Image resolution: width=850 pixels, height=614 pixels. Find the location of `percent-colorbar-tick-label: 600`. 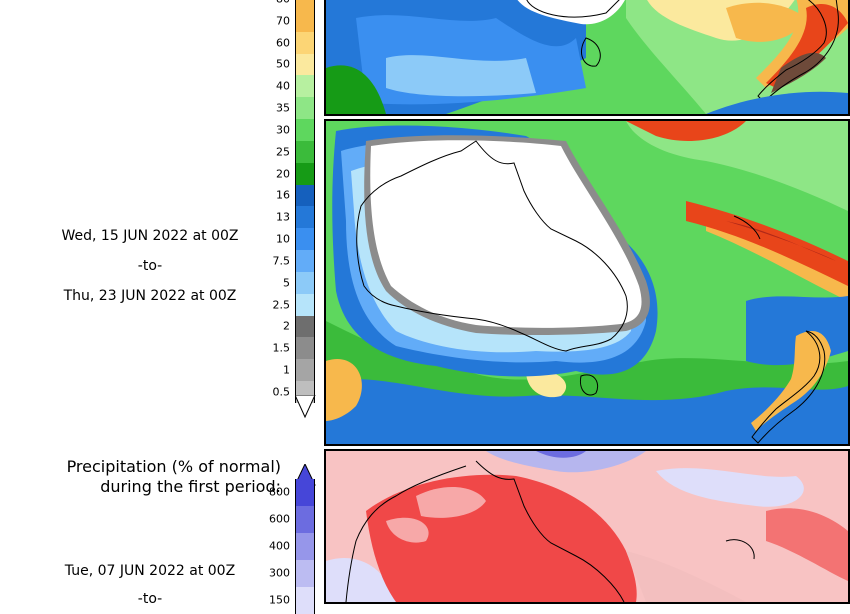

percent-colorbar-tick-label: 600 is located at coordinates (279, 519).